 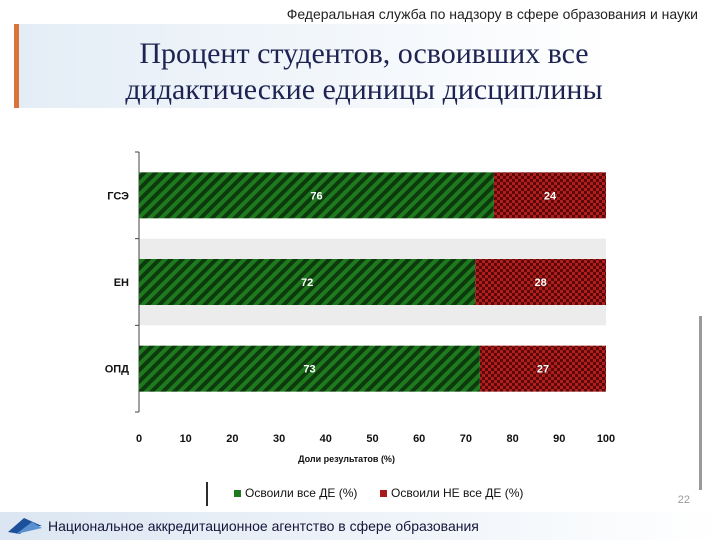 What do you see at coordinates (121, 283) in the screenshot?
I see `category-label: ЕН` at bounding box center [121, 283].